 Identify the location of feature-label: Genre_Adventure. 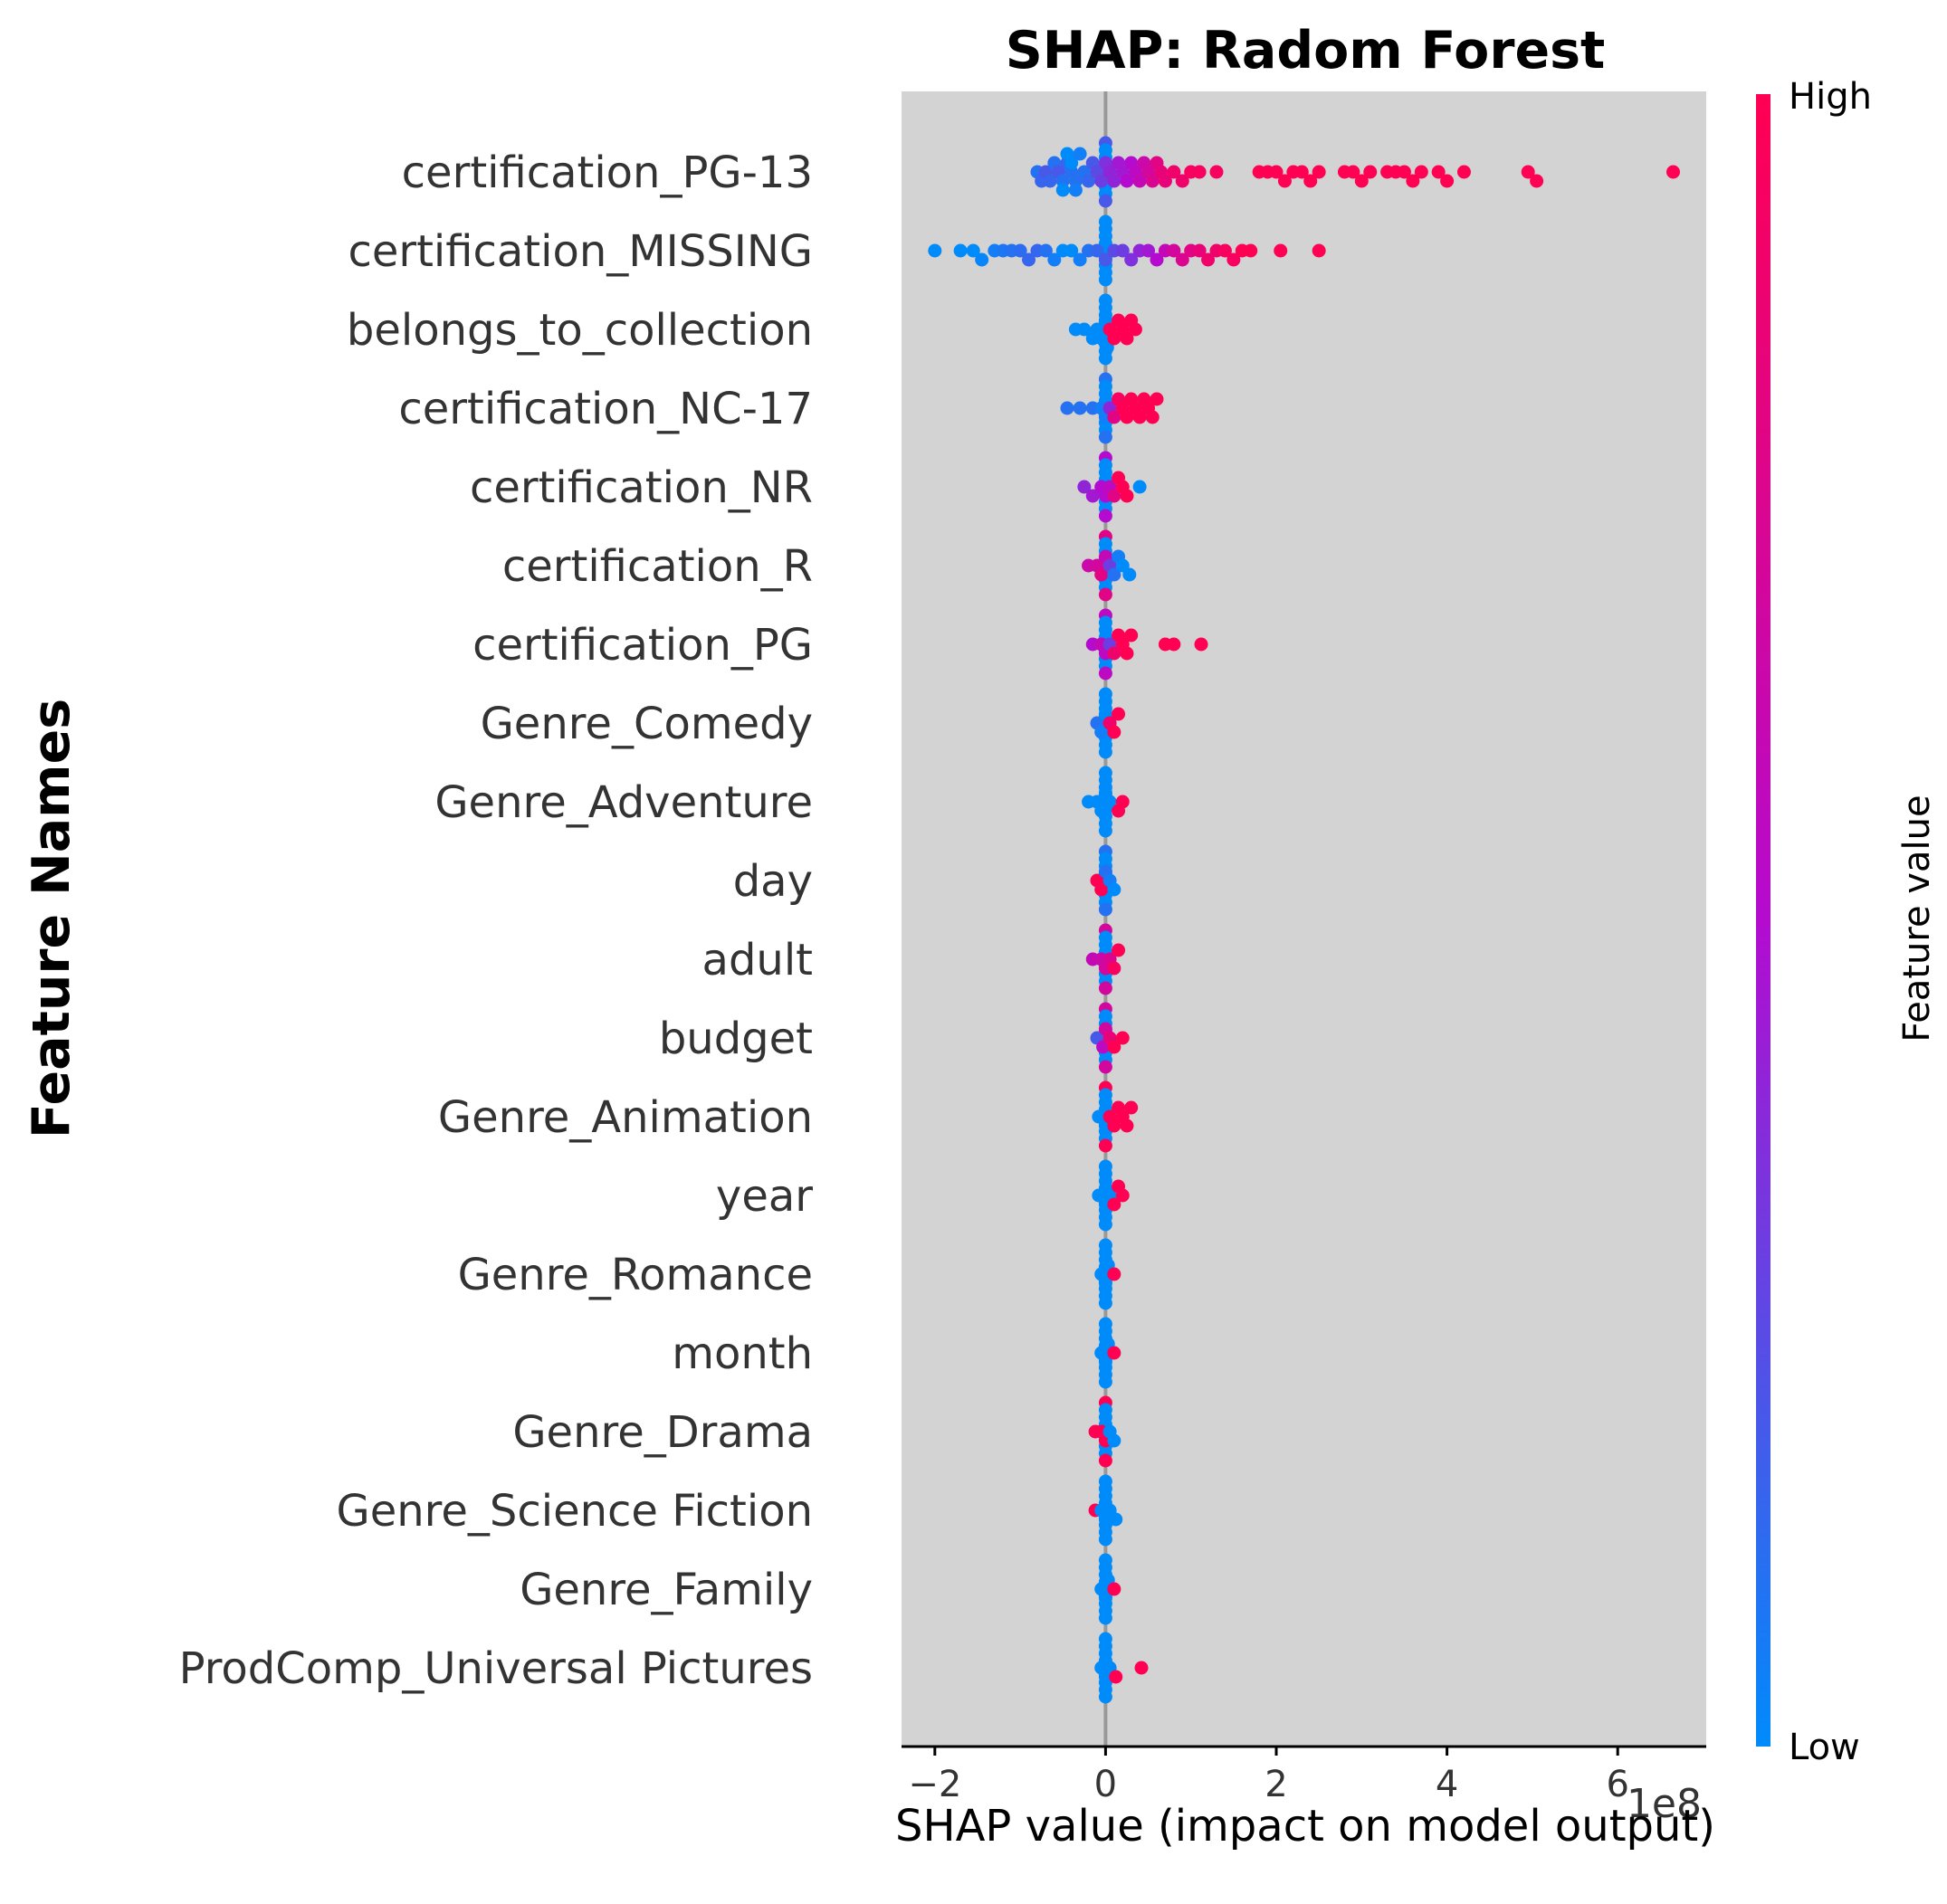
(623, 802).